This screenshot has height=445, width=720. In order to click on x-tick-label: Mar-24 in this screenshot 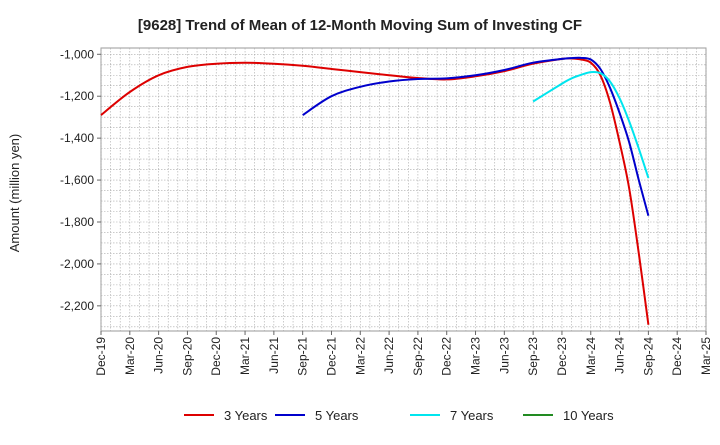, I will do `click(591, 356)`.